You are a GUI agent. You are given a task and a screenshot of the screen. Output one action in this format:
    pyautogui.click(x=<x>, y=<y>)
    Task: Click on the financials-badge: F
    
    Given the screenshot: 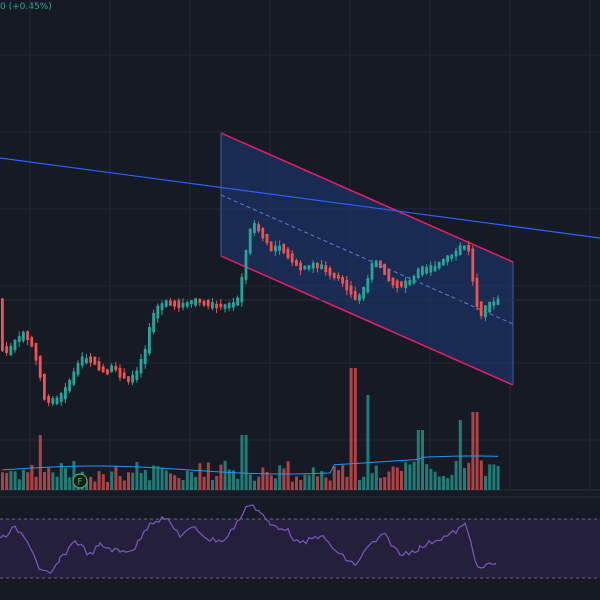 What is the action you would take?
    pyautogui.click(x=80, y=481)
    